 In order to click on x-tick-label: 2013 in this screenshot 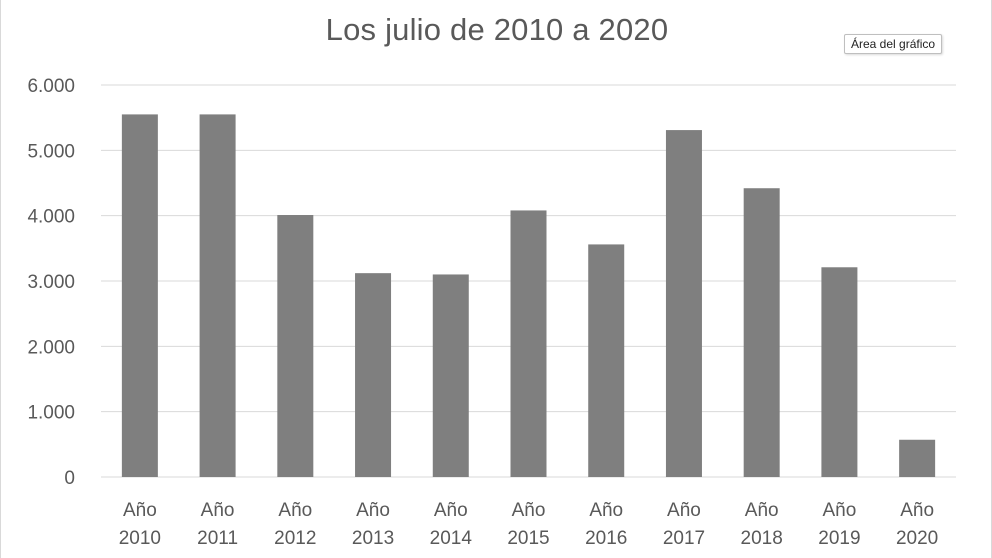, I will do `click(373, 538)`.